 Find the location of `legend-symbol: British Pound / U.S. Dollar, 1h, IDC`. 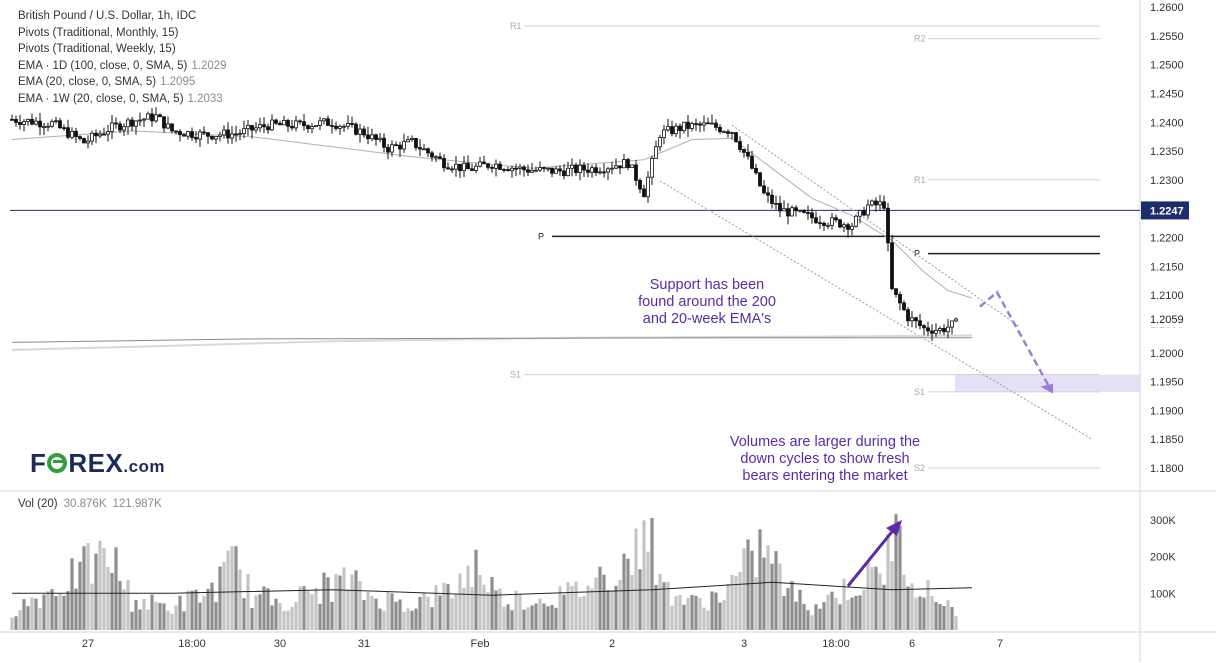

legend-symbol: British Pound / U.S. Dollar, 1h, IDC is located at coordinates (107, 16).